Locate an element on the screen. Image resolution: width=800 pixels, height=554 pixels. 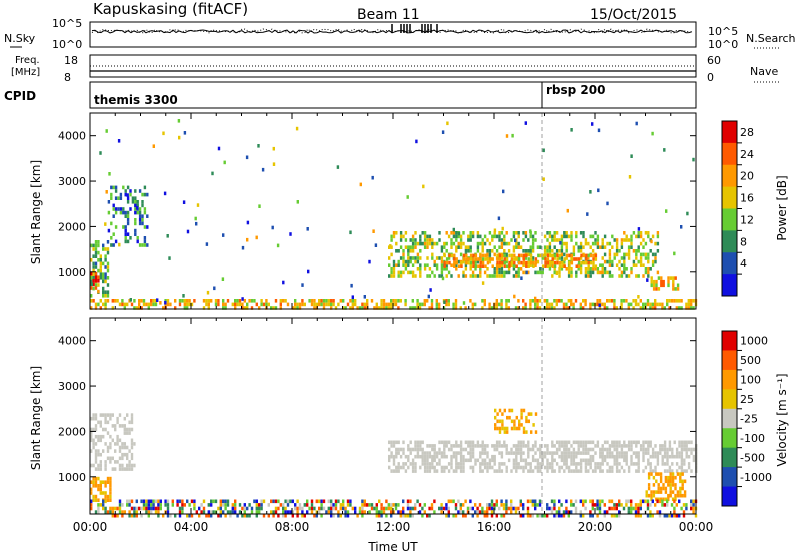
nsky-panel is located at coordinates (393, 34).